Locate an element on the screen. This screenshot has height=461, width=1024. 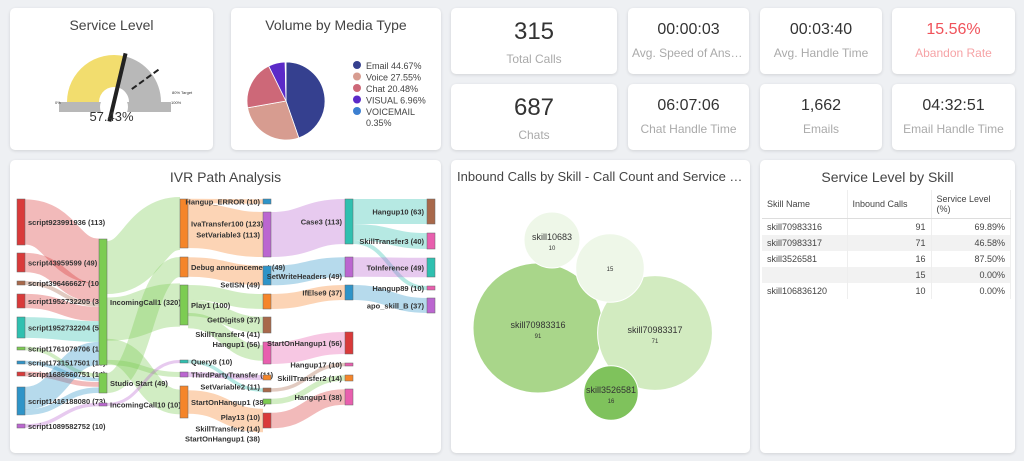
sankey-node-label: IvaTransfer100 (123) is located at coordinates (227, 224).